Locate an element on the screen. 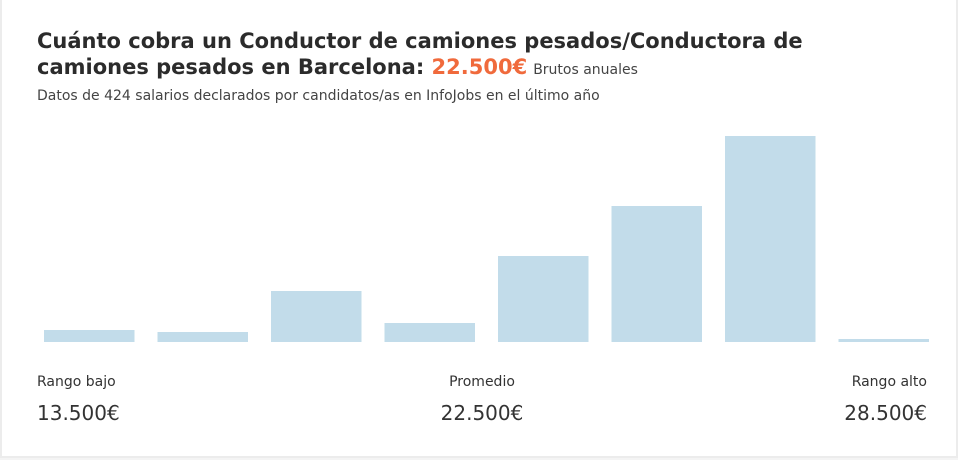  summary-label: Rango alto is located at coordinates (889, 382).